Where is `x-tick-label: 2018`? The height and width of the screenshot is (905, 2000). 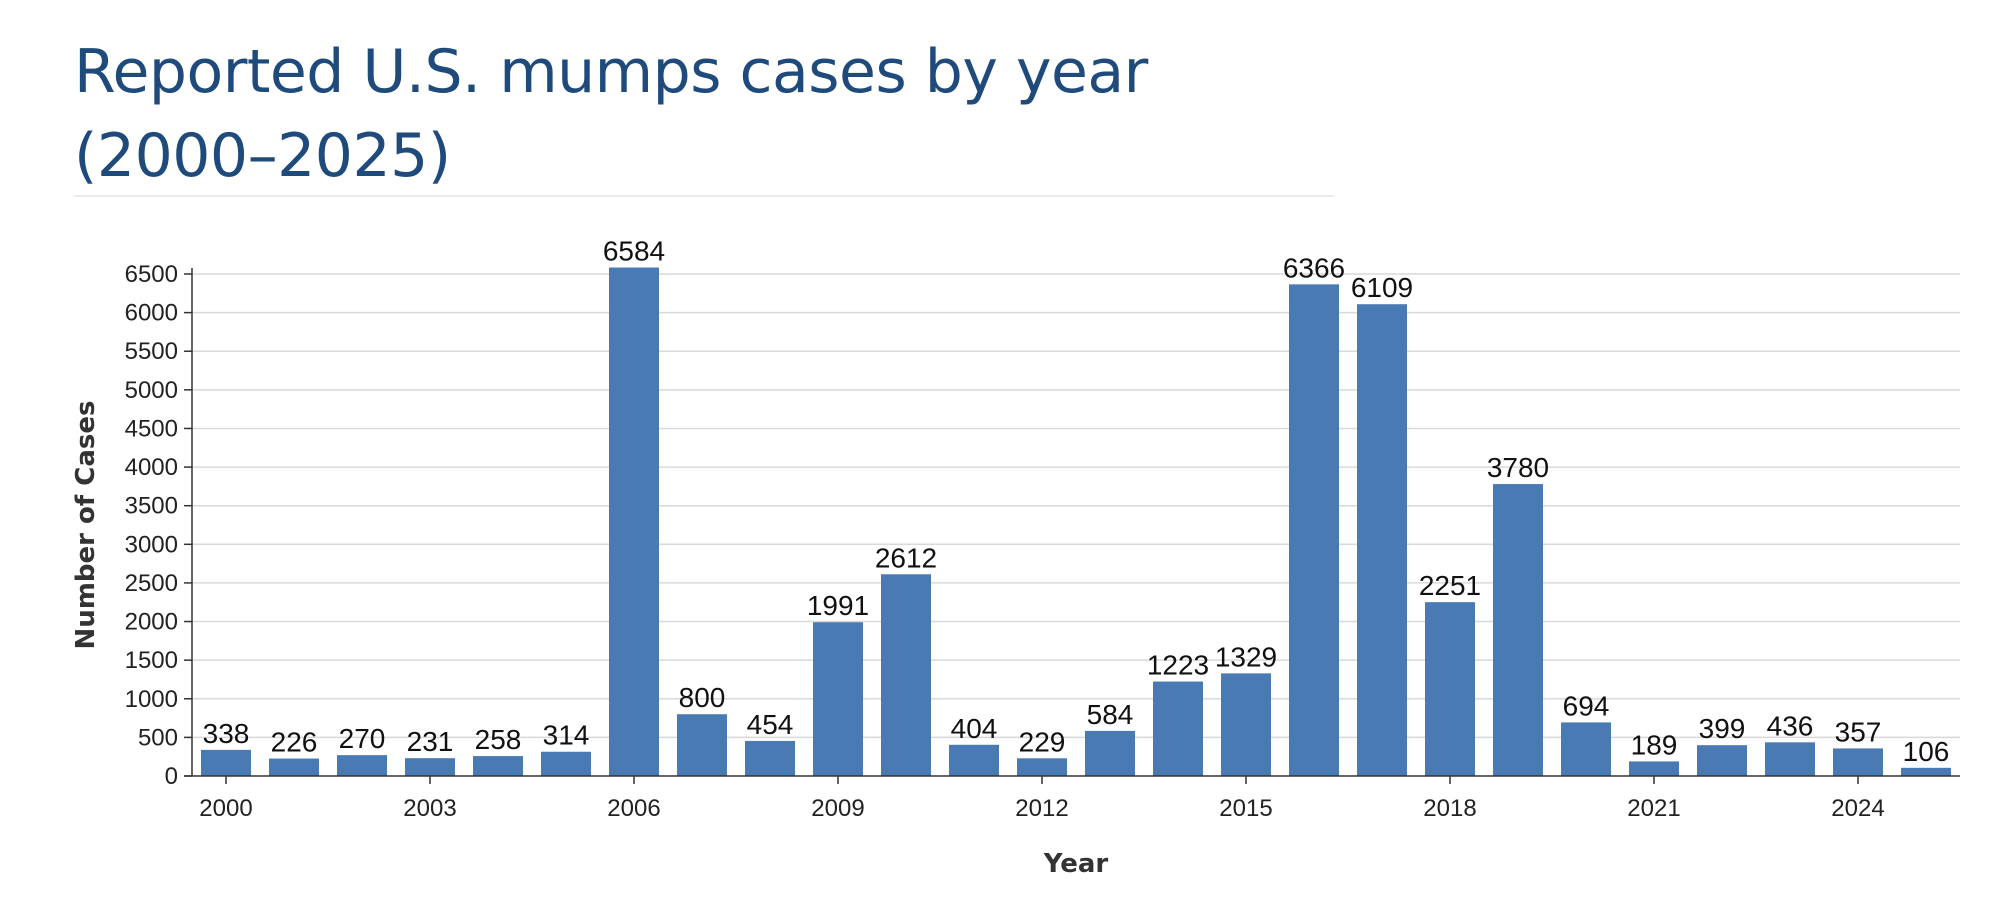 x-tick-label: 2018 is located at coordinates (1449, 808).